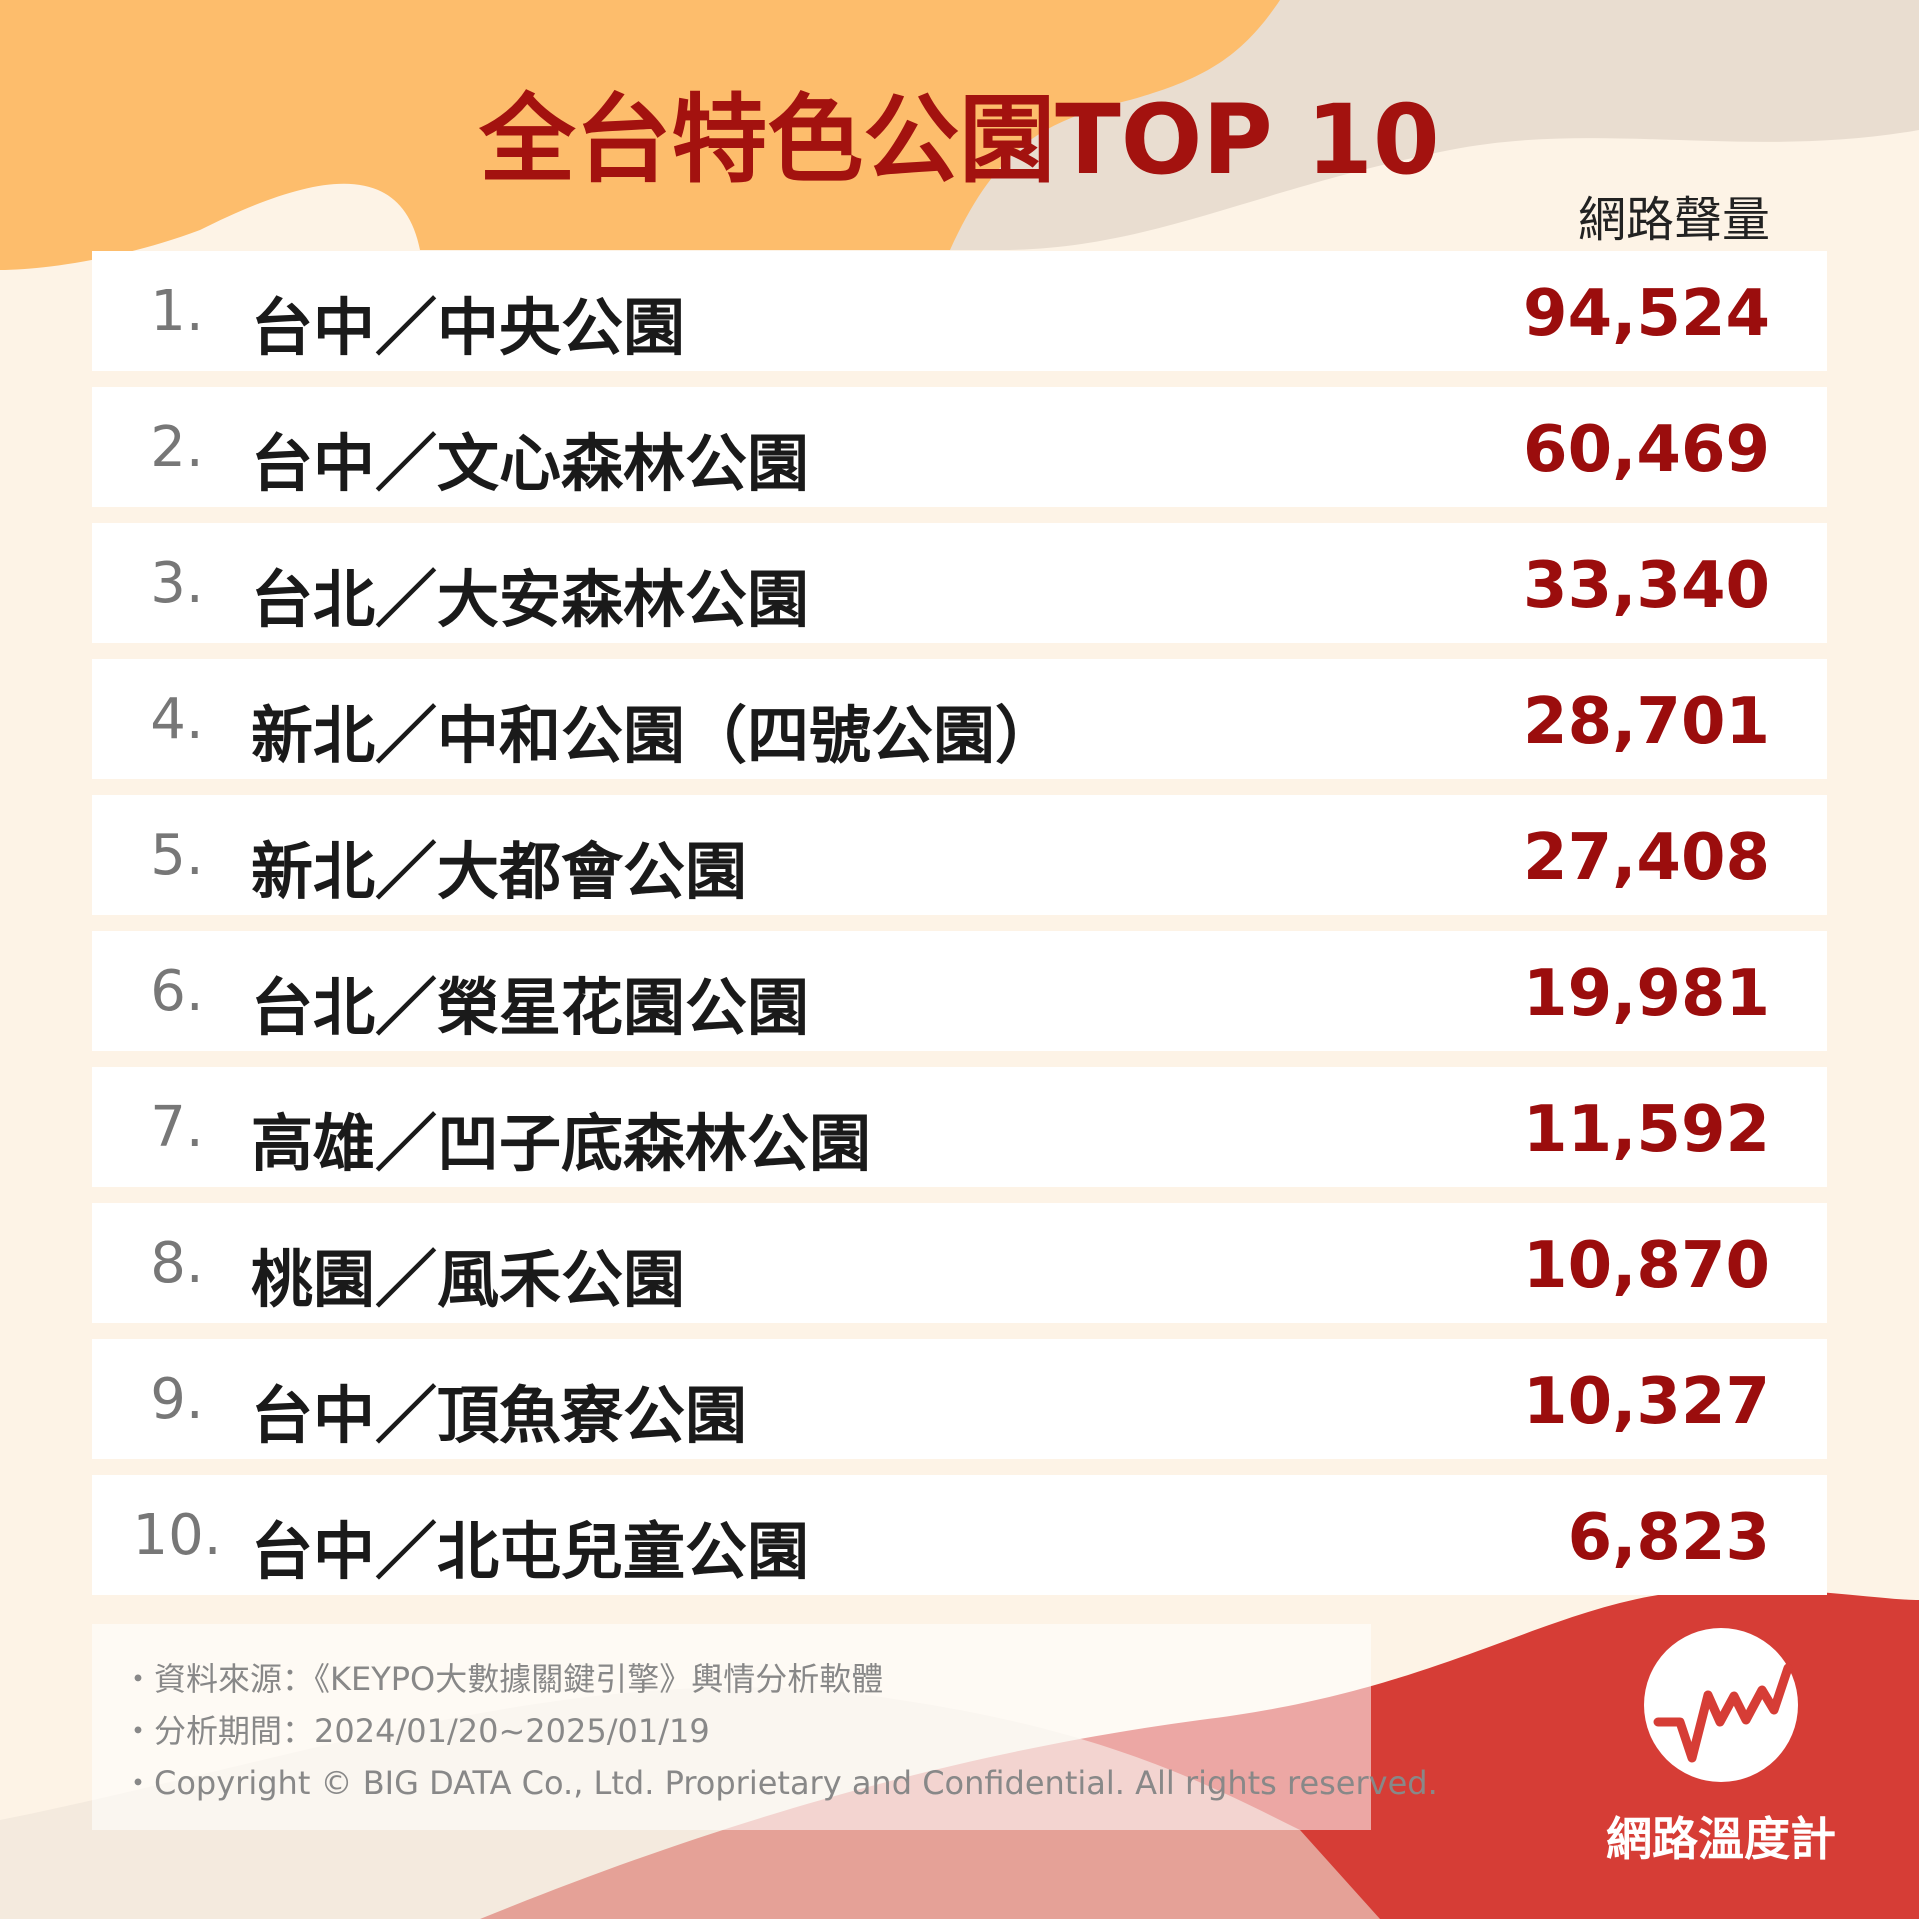 The width and height of the screenshot is (1919, 1919). What do you see at coordinates (499, 1415) in the screenshot?
I see `park-name: 台中／頂魚寮公園` at bounding box center [499, 1415].